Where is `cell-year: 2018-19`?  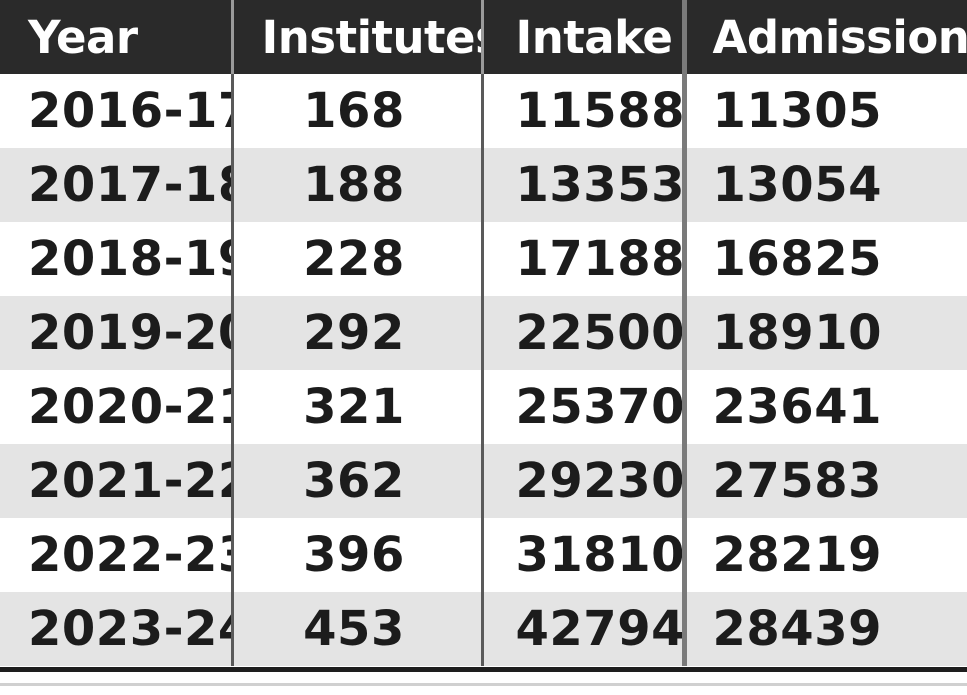 cell-year: 2018-19 is located at coordinates (117, 259).